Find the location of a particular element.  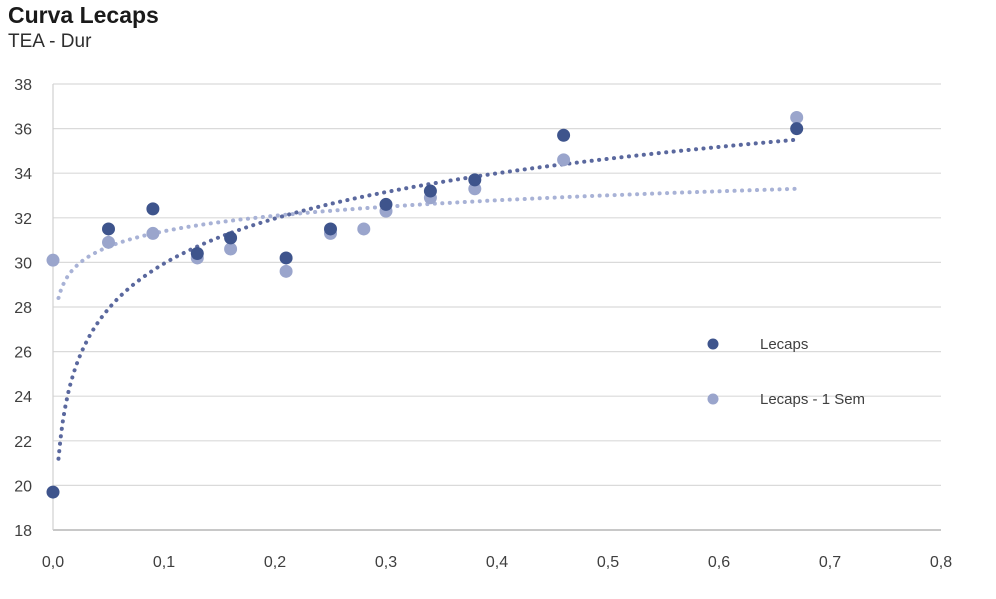

chart-subtitle: TEA - Dur is located at coordinates (50, 41).